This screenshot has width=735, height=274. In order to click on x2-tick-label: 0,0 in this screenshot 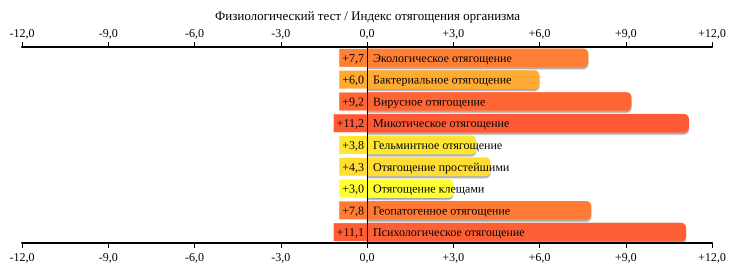, I will do `click(367, 33)`.